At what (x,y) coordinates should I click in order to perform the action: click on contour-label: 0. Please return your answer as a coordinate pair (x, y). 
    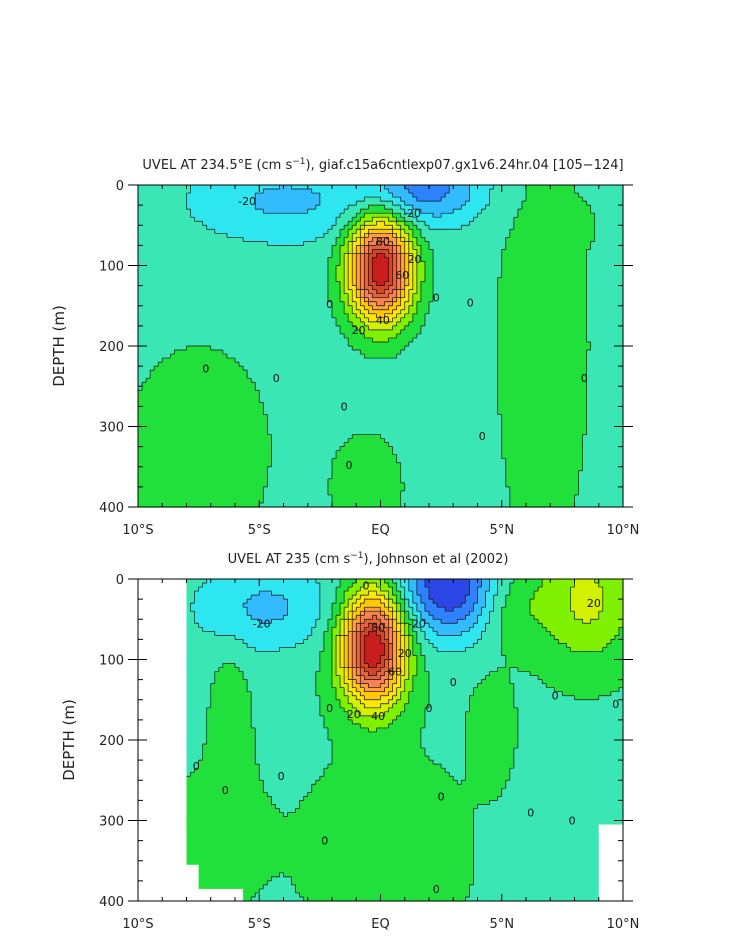
    Looking at the image, I should click on (205, 369).